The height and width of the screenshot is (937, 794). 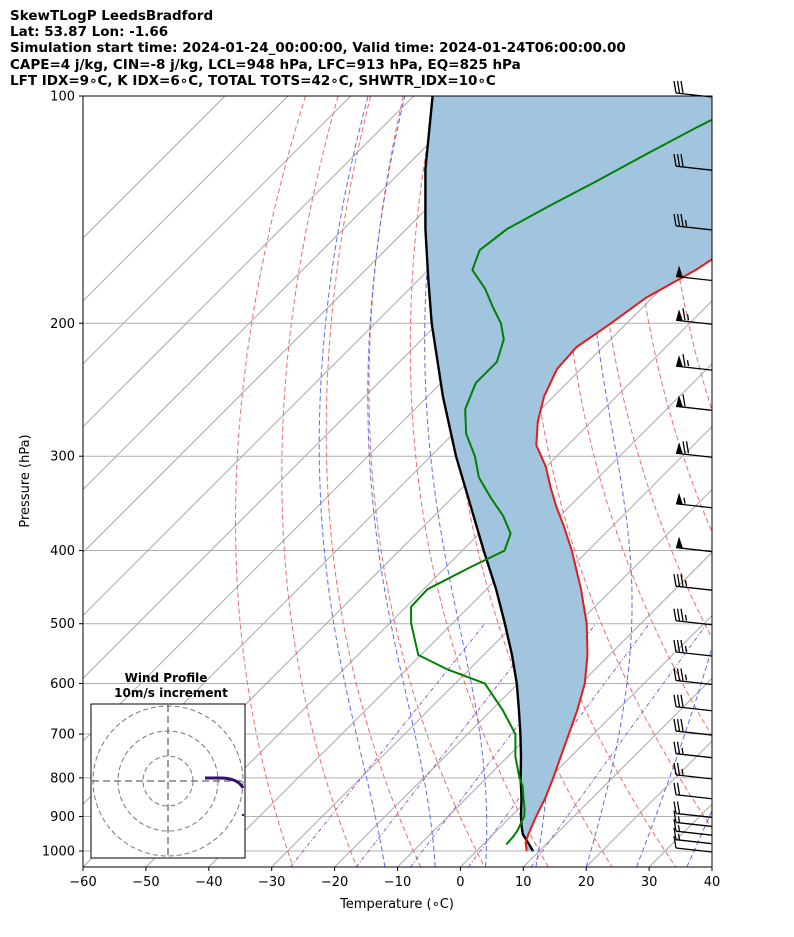 What do you see at coordinates (62, 624) in the screenshot?
I see `y-tick-label: 500` at bounding box center [62, 624].